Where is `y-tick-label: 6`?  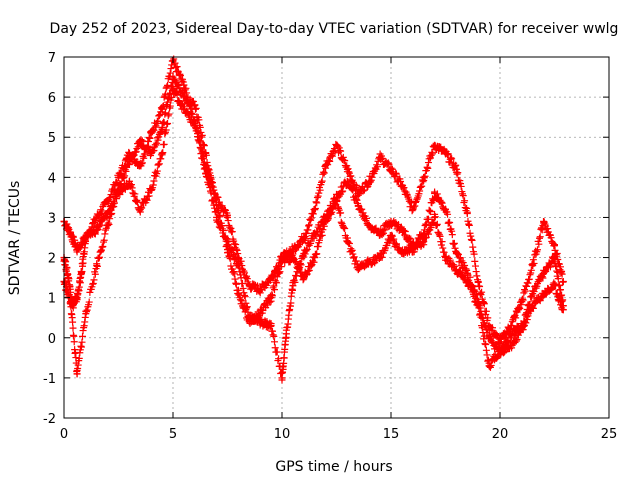 y-tick-label: 6 is located at coordinates (52, 98).